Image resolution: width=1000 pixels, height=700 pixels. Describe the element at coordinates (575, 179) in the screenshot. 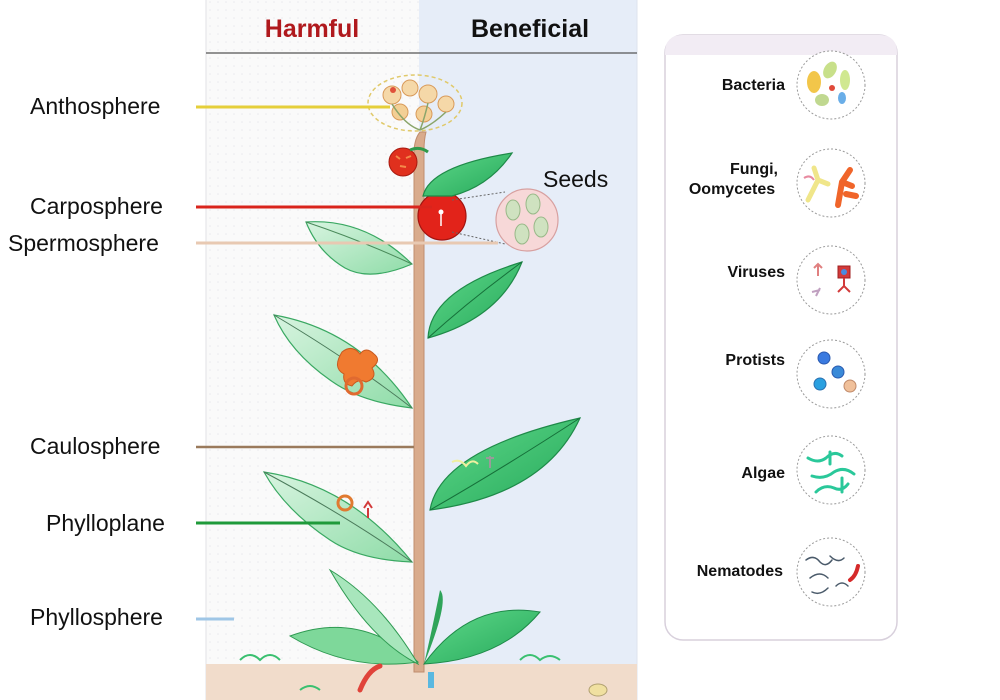

I see `seeds-label: Seeds` at that location.